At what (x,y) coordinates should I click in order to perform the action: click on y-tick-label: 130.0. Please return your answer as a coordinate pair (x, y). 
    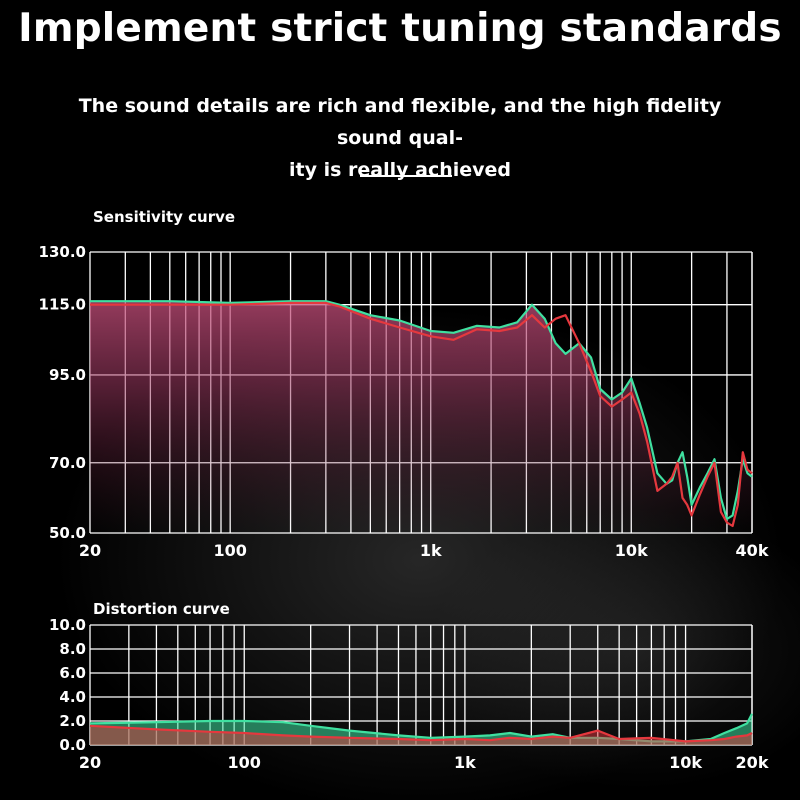
    Looking at the image, I should click on (62, 252).